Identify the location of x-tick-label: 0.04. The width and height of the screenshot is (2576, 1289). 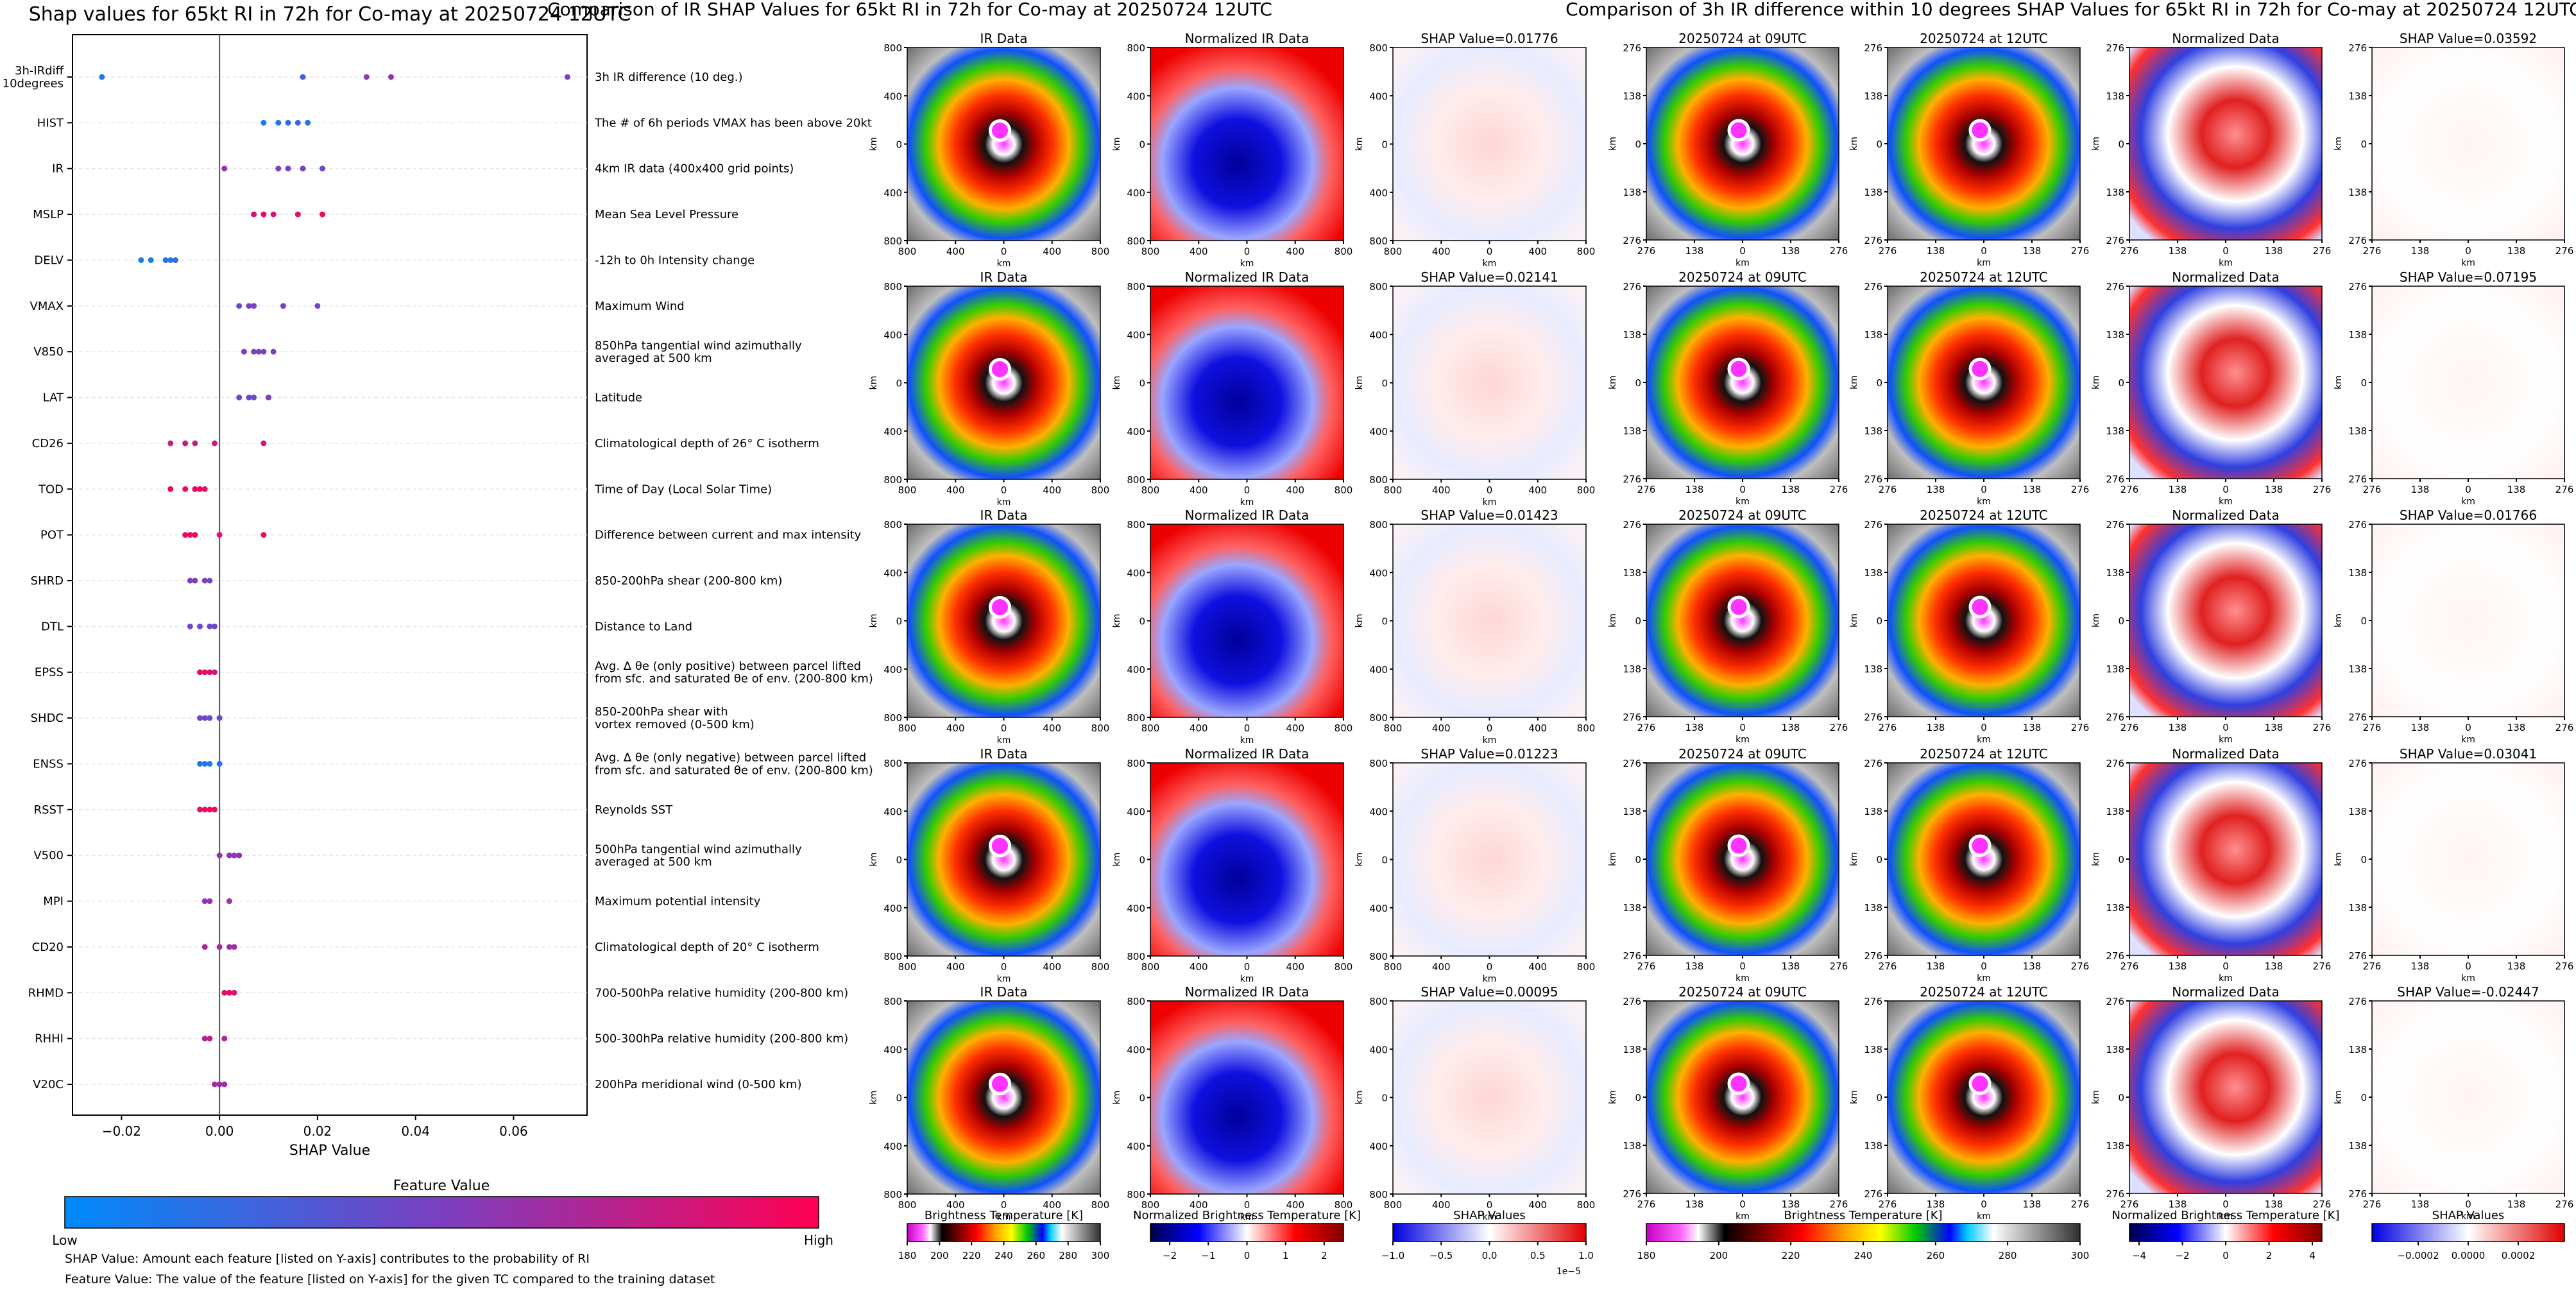
(416, 1131).